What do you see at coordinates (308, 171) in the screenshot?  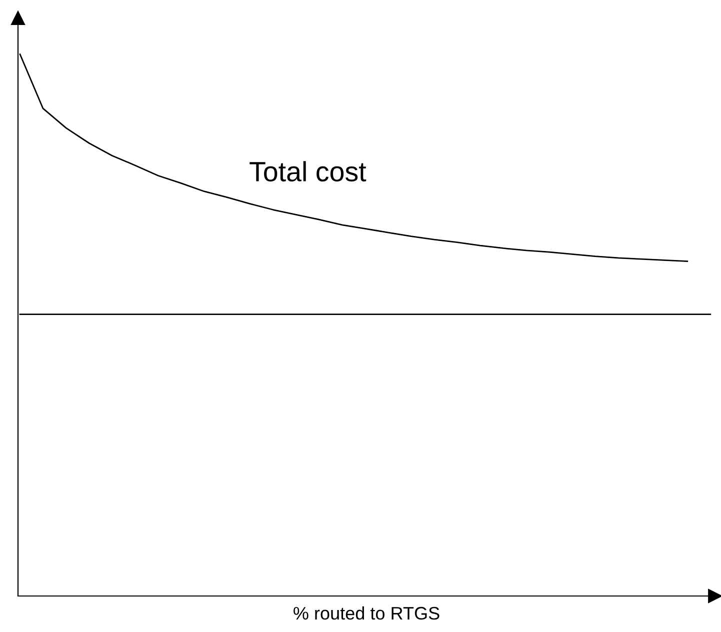 I see `series-label: Total cost` at bounding box center [308, 171].